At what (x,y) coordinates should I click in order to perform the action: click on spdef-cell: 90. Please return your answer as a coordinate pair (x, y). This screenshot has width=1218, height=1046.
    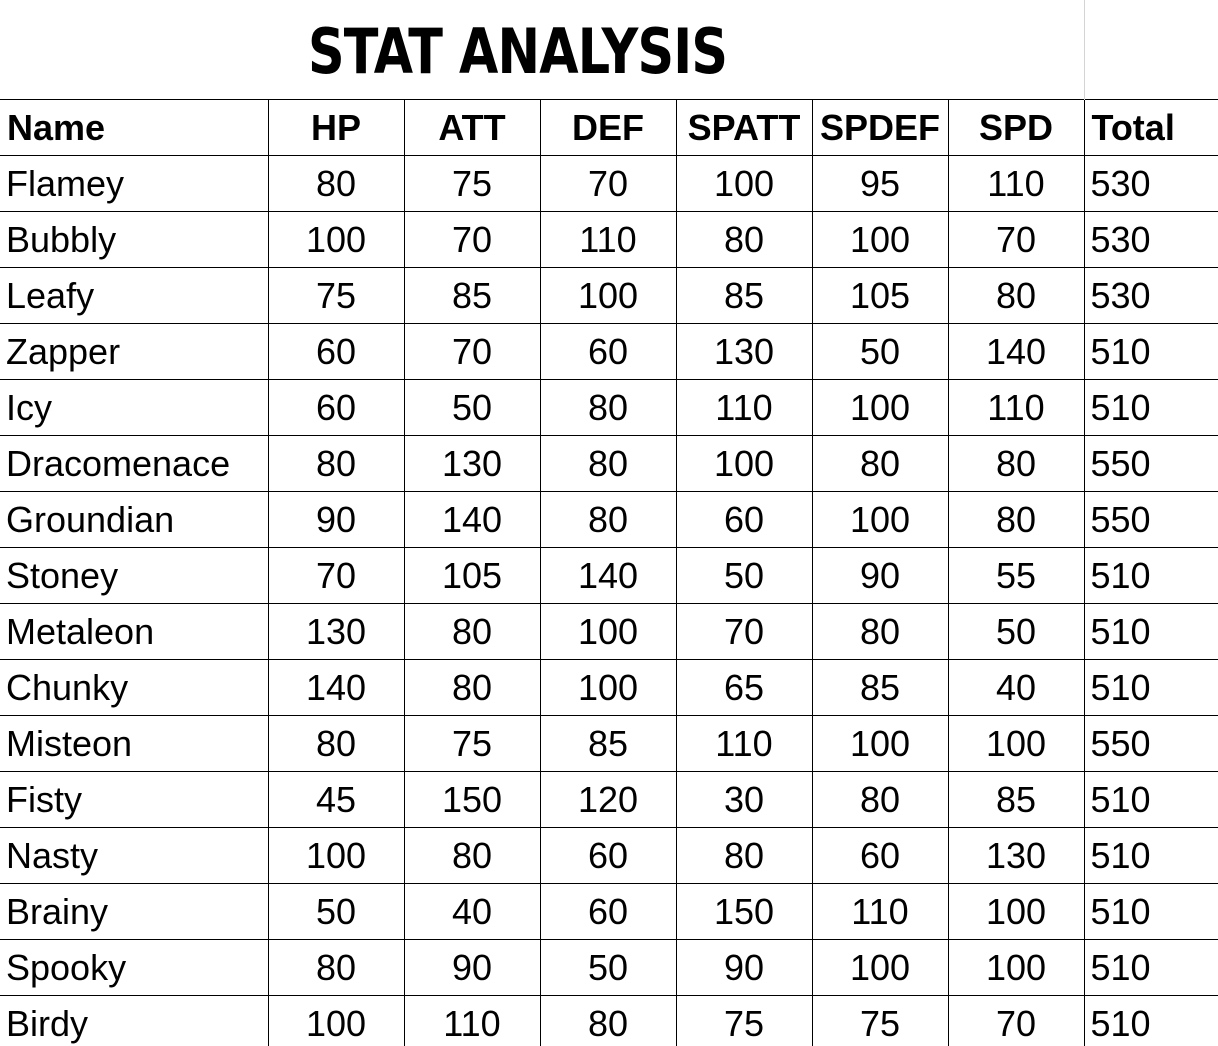
    Looking at the image, I should click on (880, 575).